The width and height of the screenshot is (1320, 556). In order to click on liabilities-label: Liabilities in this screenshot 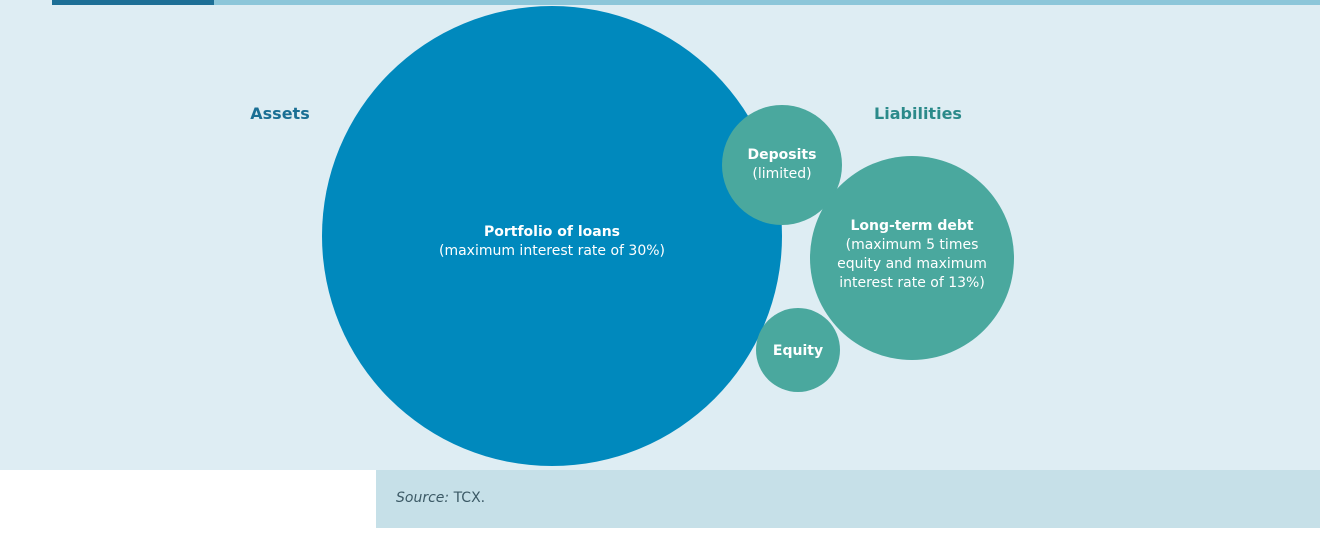, I will do `click(918, 113)`.